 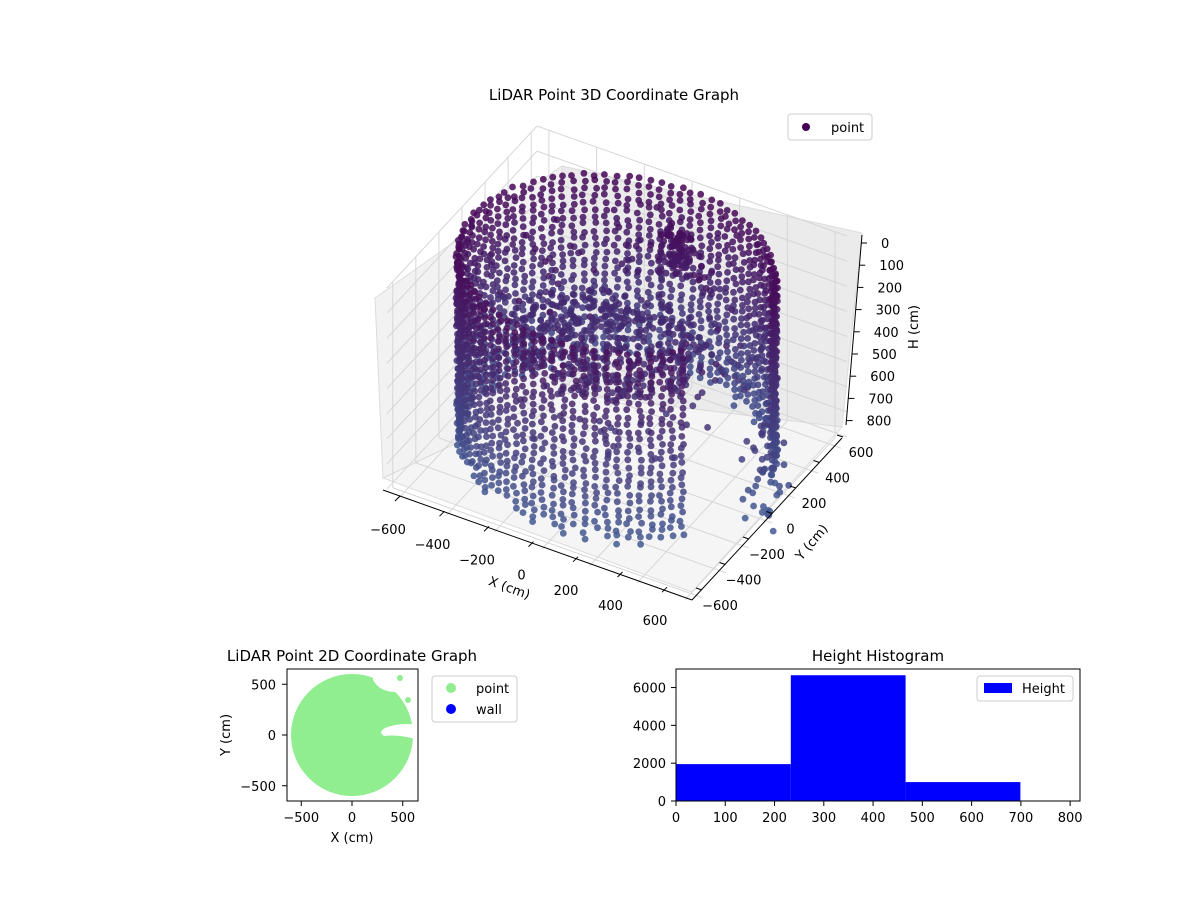 What do you see at coordinates (486, 529) in the screenshot?
I see `x-tick-mark` at bounding box center [486, 529].